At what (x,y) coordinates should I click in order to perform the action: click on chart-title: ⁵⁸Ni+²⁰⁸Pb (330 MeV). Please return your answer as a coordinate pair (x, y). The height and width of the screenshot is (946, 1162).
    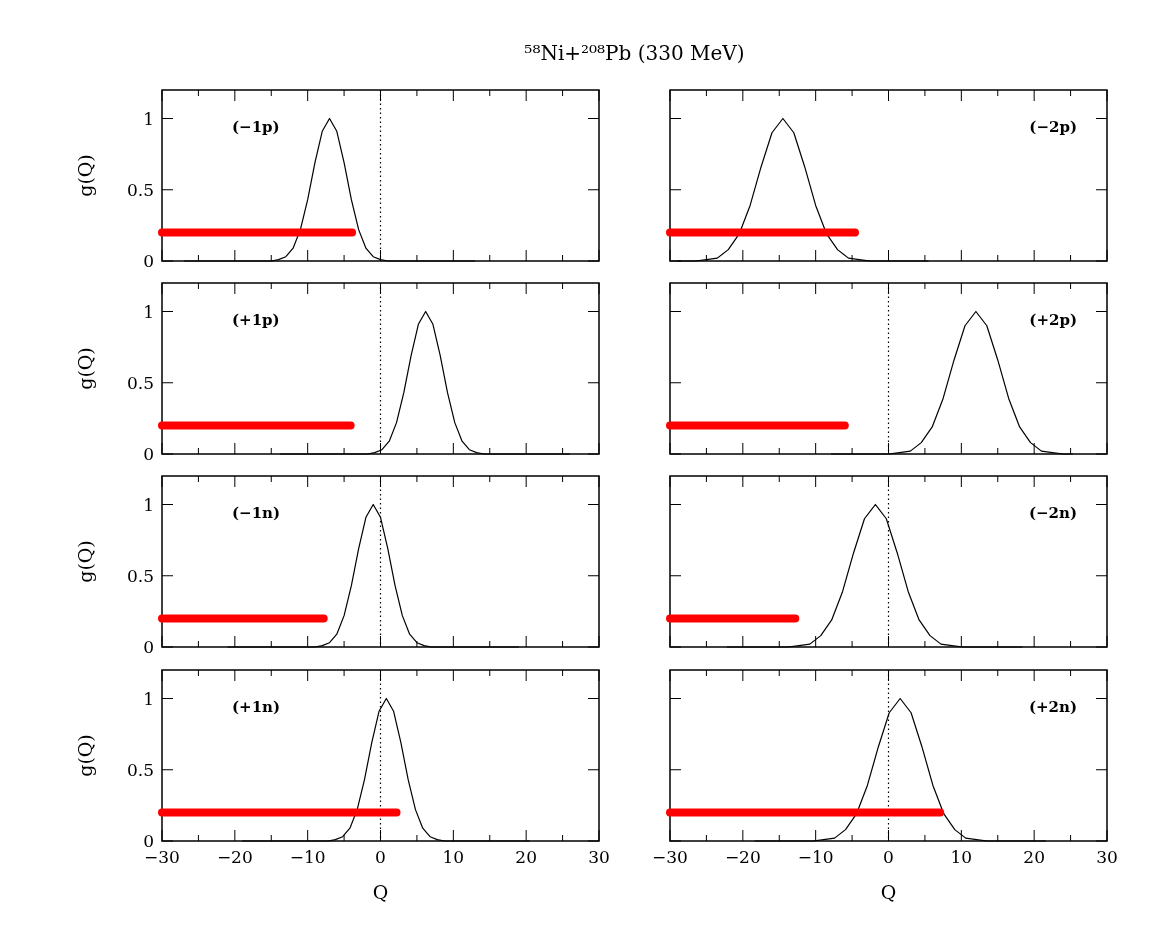
    Looking at the image, I should click on (634, 53).